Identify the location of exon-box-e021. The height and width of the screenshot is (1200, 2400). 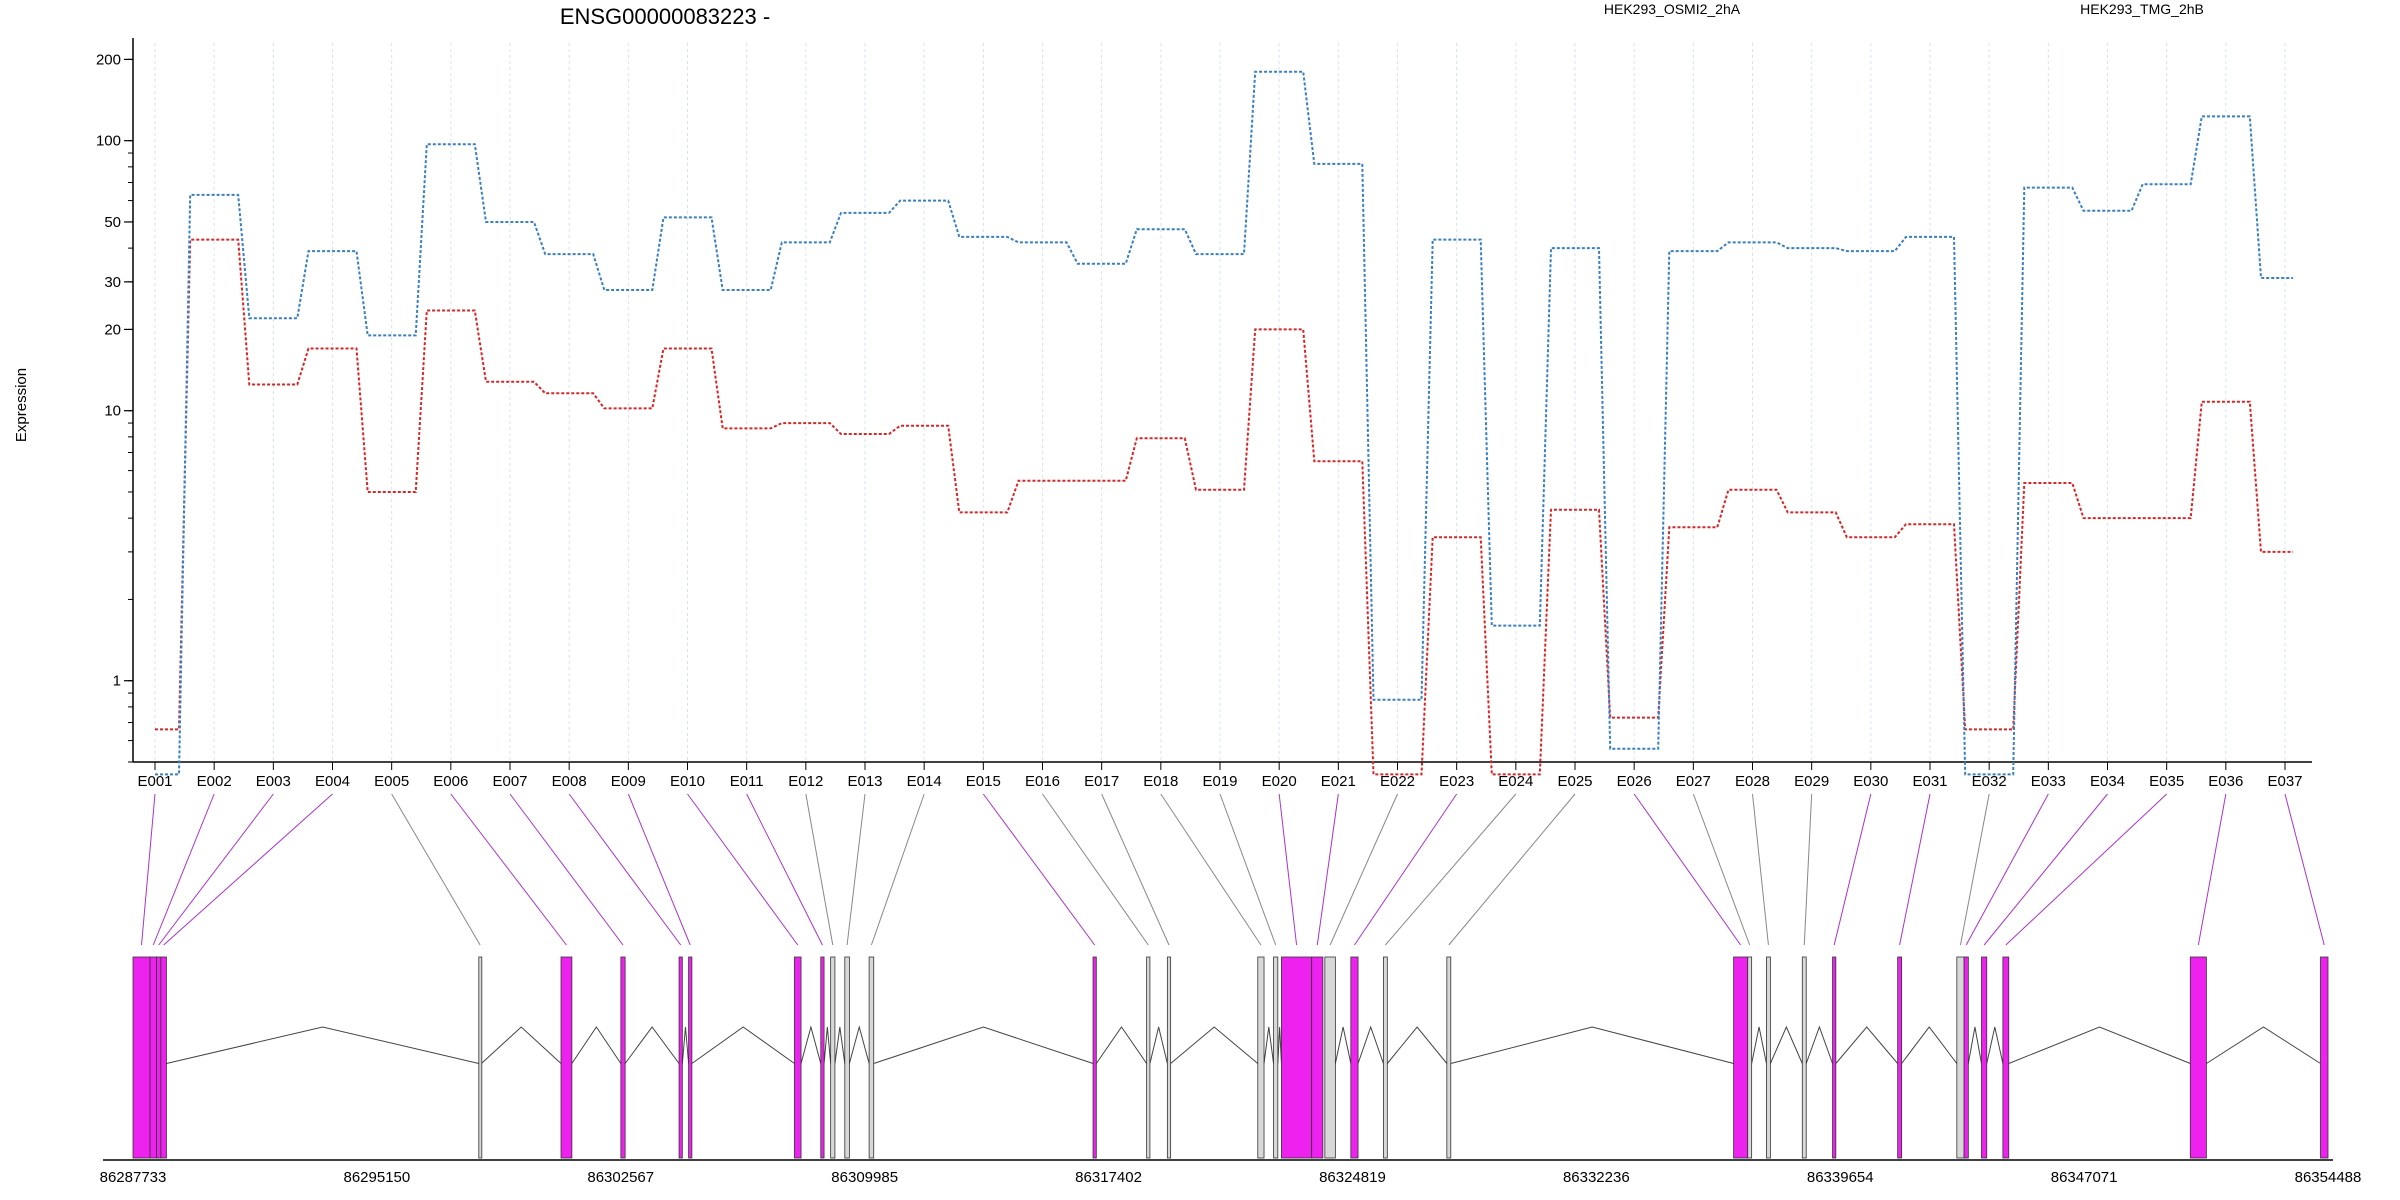
(1317, 1057).